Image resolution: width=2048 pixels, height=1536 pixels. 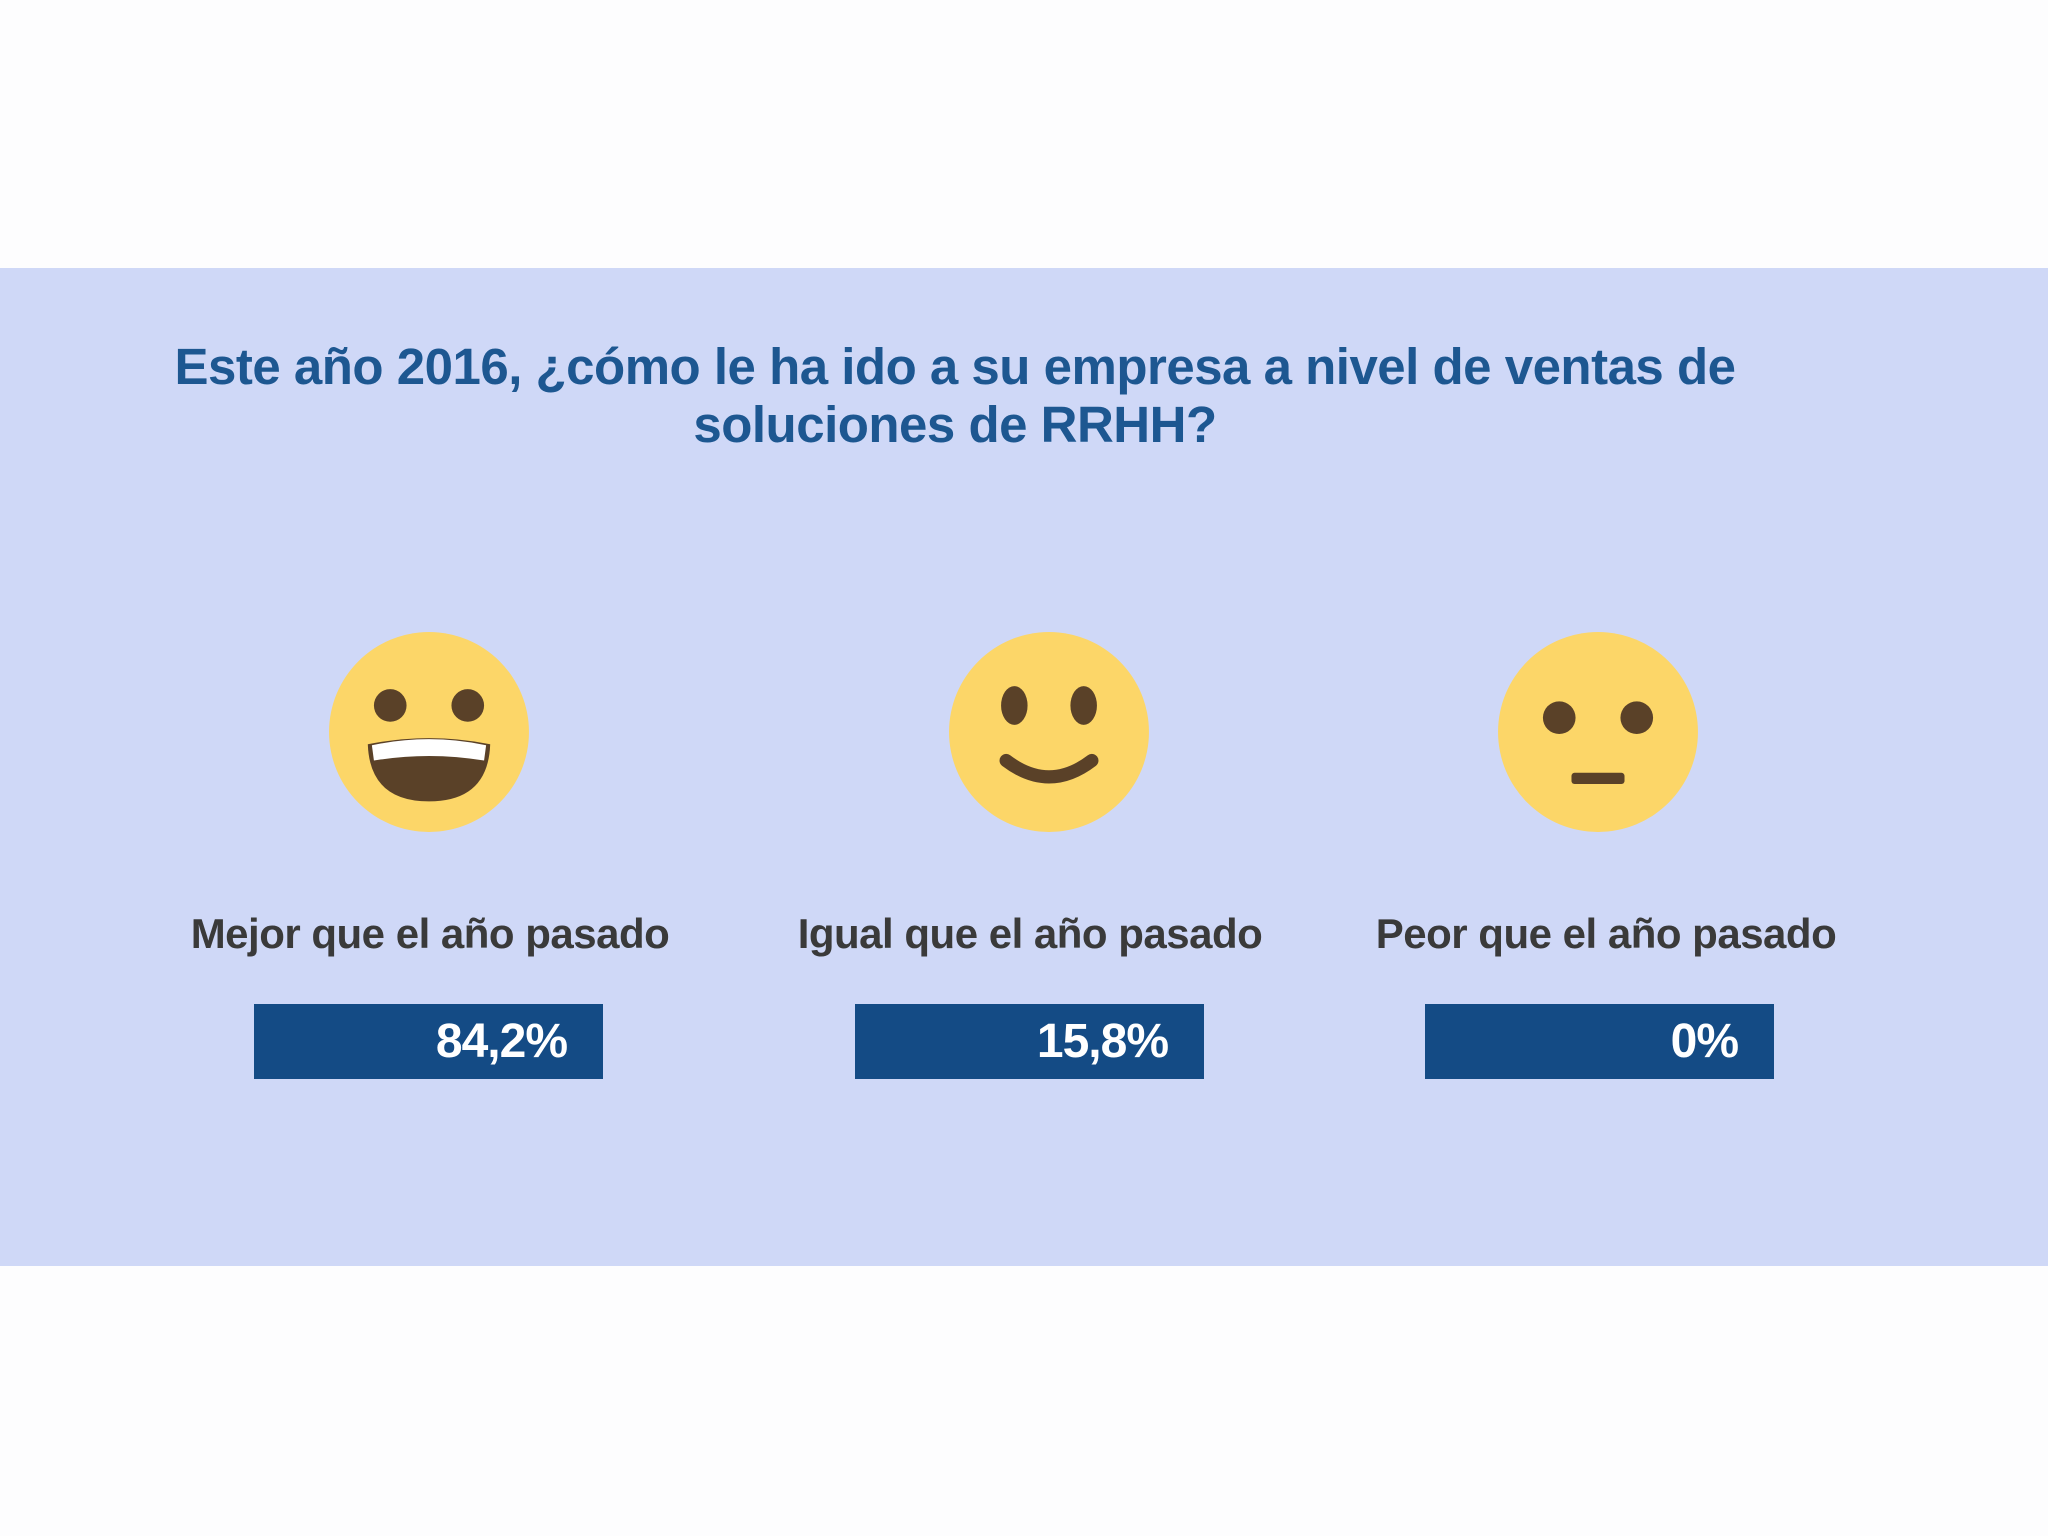 What do you see at coordinates (1102, 1041) in the screenshot?
I see `percentage-value: 15,8%` at bounding box center [1102, 1041].